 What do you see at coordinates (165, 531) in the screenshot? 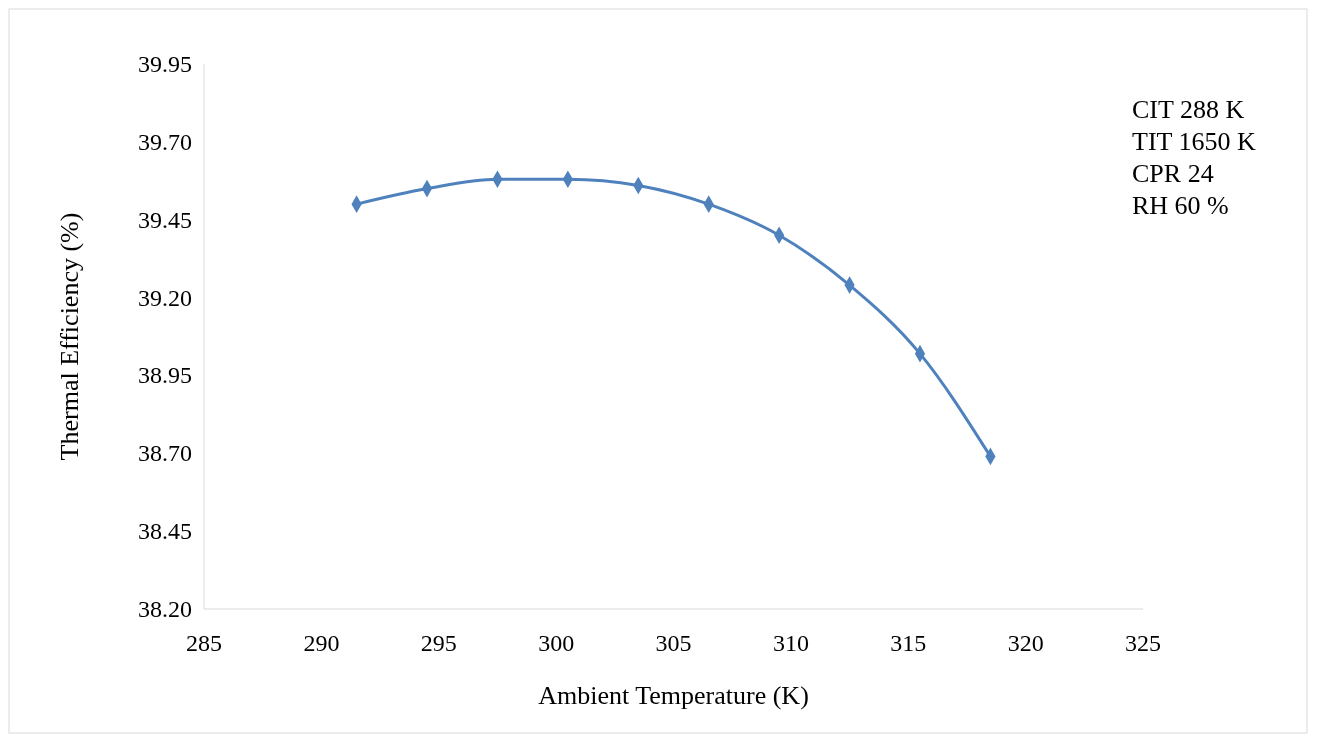
I see `y-tick-label: 38.45` at bounding box center [165, 531].